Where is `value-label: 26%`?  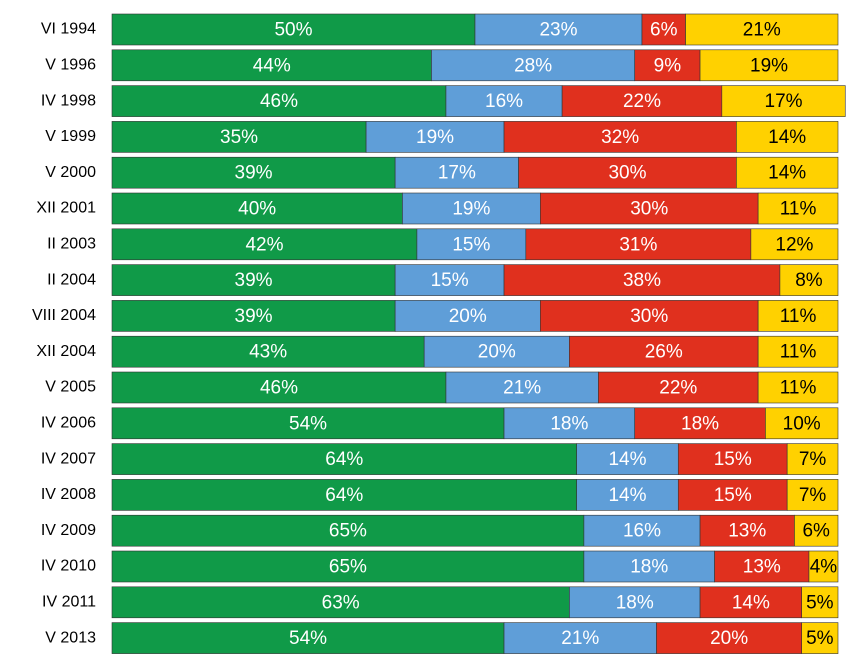
value-label: 26% is located at coordinates (664, 352).